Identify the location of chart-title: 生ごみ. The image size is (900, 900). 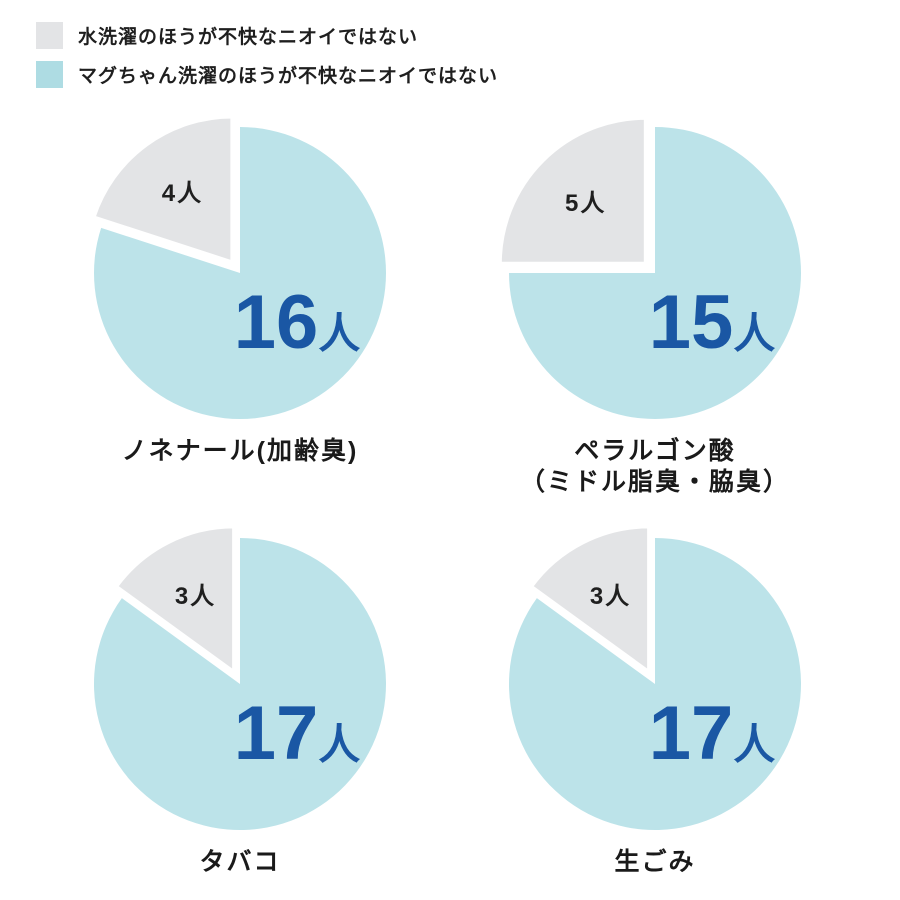
(655, 862).